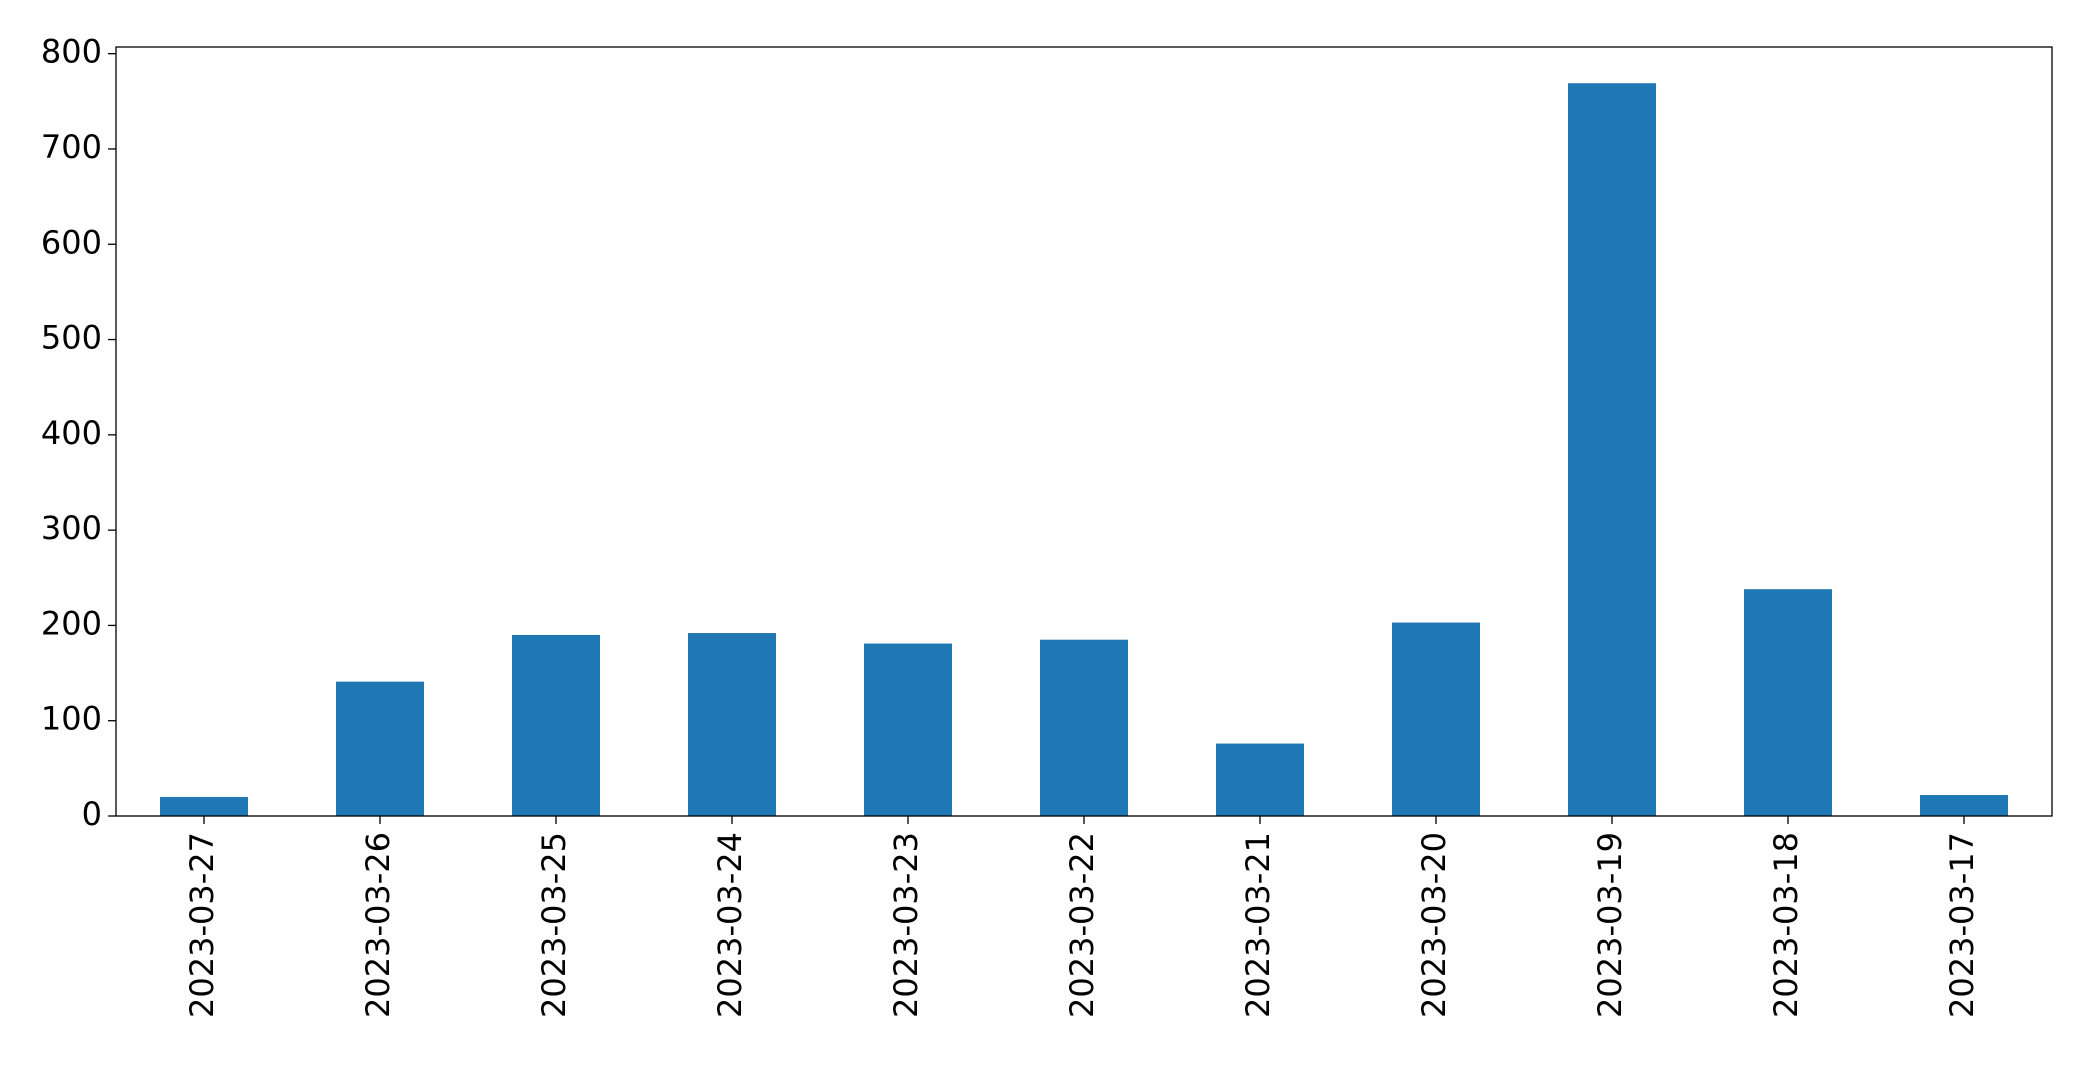 Image resolution: width=2093 pixels, height=1068 pixels. Describe the element at coordinates (1786, 925) in the screenshot. I see `x-tick-label: 2023-03-18` at that location.